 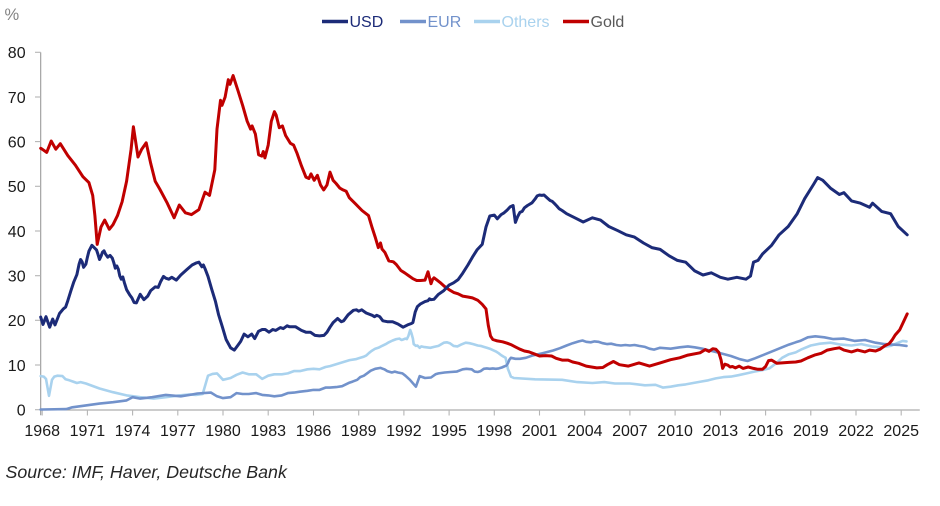 What do you see at coordinates (17, 142) in the screenshot?
I see `svg-text: 60` at bounding box center [17, 142].